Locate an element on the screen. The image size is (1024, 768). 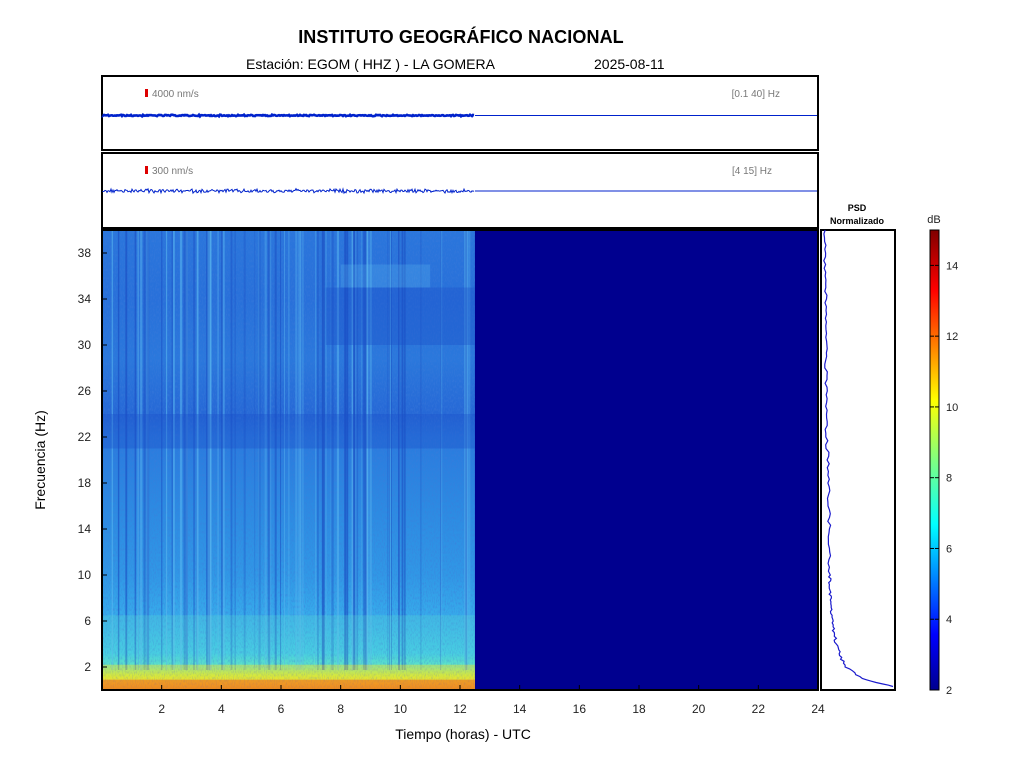
x-axis: 2 4 6 8 10 12 14 16 18 20 22 24 is located at coordinates (491, 700).